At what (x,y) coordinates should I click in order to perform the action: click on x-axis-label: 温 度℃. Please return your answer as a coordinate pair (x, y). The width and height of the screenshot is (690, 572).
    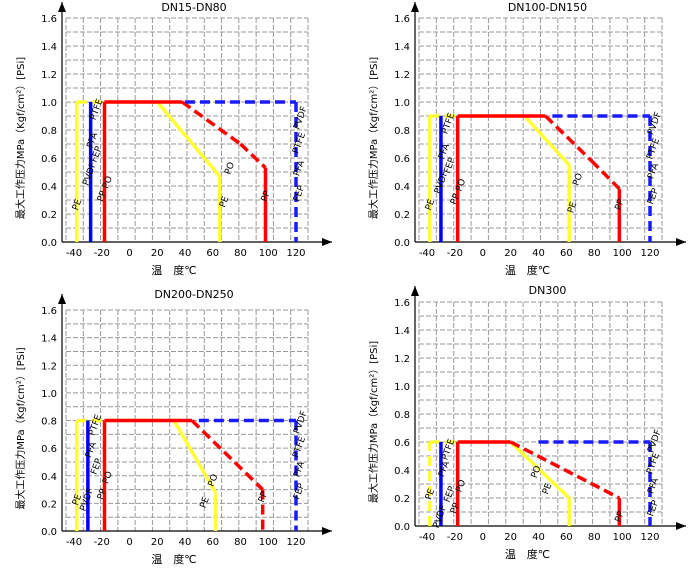
    Looking at the image, I should click on (527, 554).